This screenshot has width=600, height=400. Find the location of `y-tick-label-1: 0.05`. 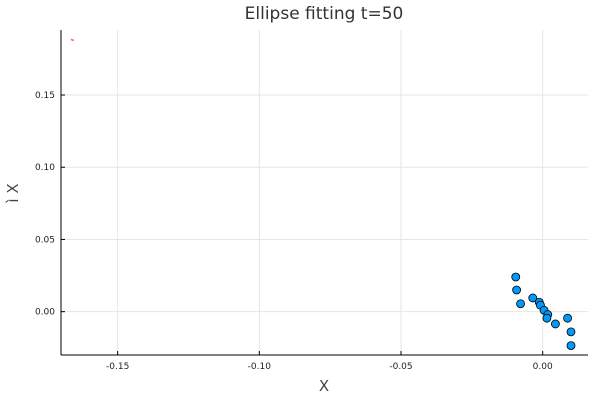

y-tick-label-1: 0.05 is located at coordinates (45, 240).